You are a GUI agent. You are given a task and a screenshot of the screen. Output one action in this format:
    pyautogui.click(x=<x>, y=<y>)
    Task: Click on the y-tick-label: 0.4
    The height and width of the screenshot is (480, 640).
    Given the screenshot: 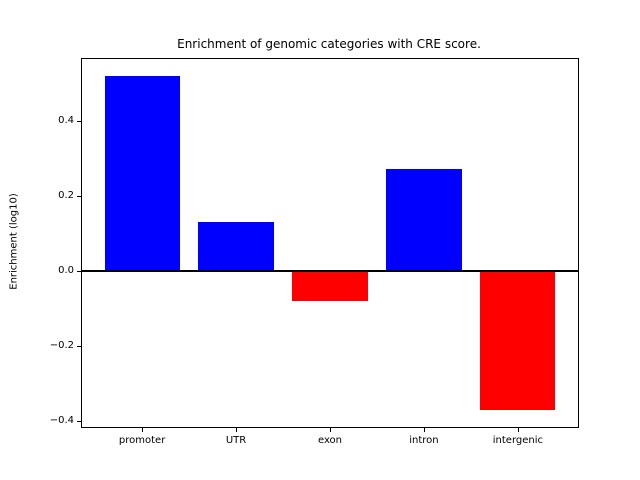 What is the action you would take?
    pyautogui.click(x=66, y=120)
    